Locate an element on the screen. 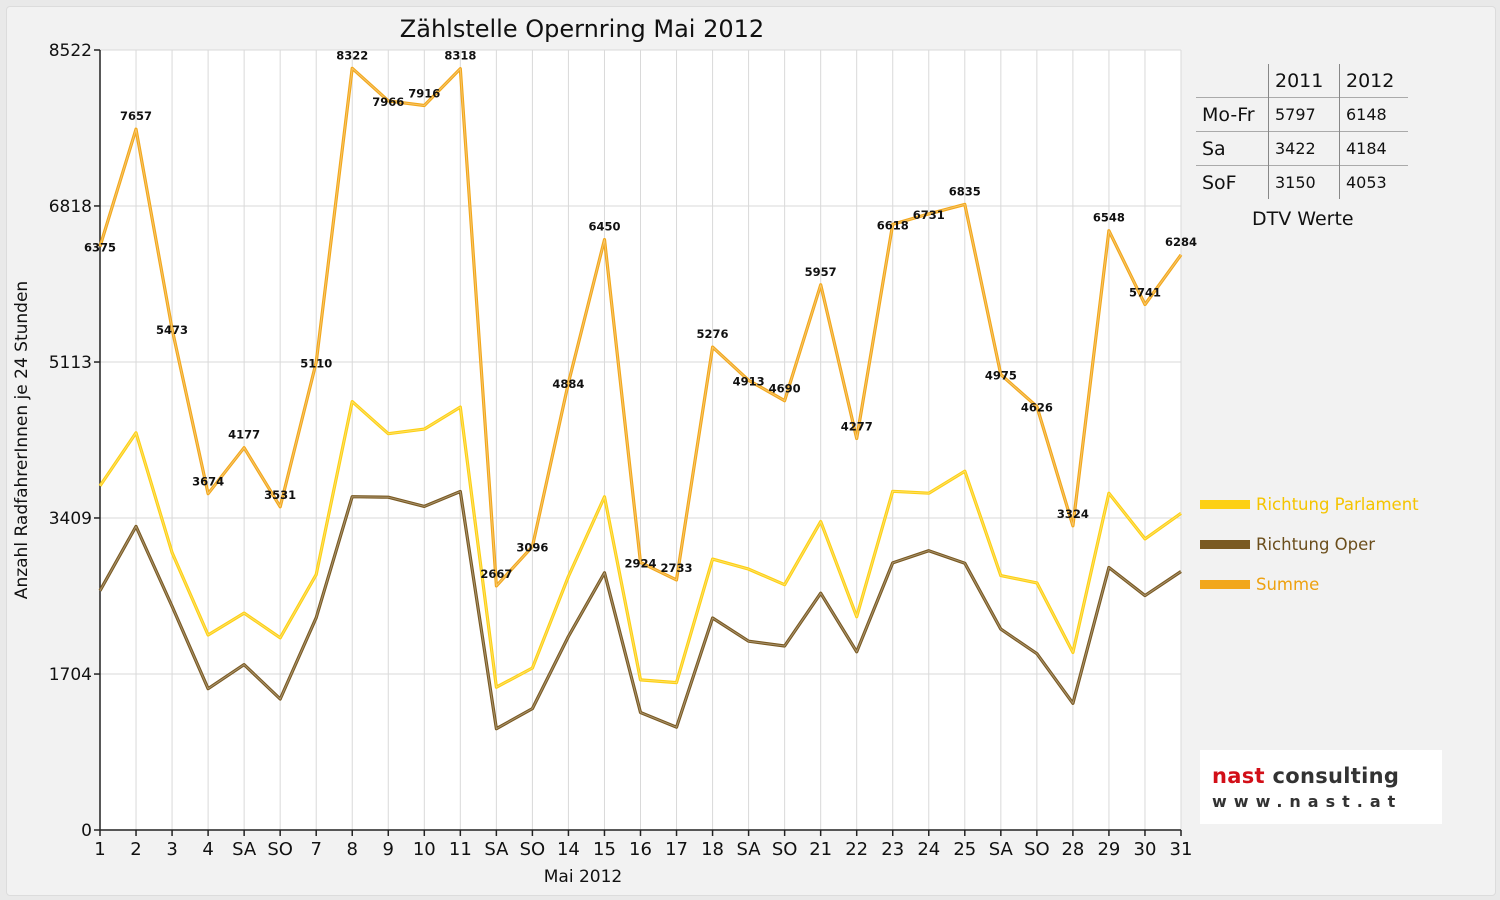 The image size is (1500, 900). y-tick-label: 1704 is located at coordinates (70, 675).